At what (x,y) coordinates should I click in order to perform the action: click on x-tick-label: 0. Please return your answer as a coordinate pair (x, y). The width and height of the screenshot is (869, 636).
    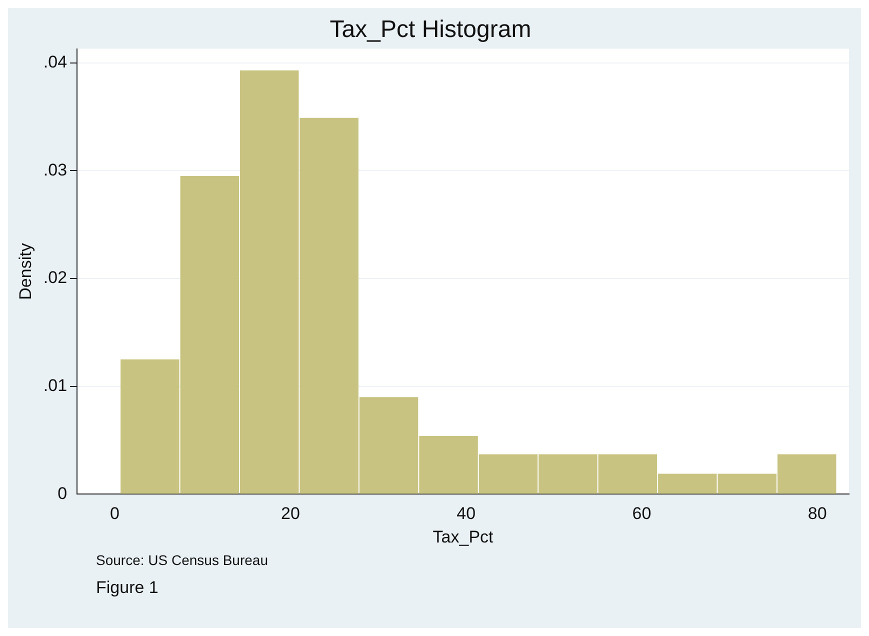
    Looking at the image, I should click on (115, 514).